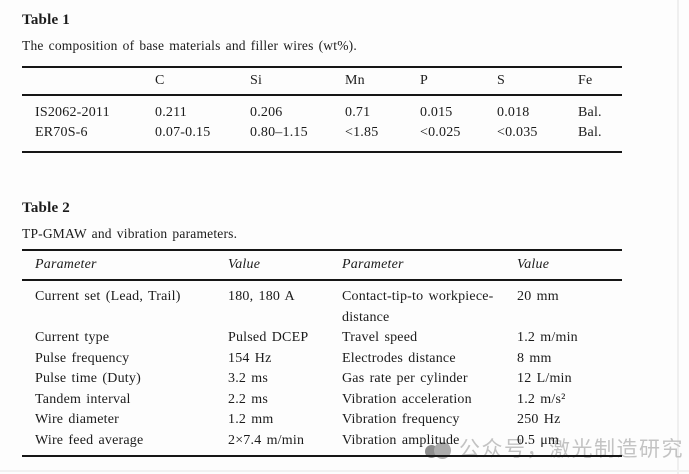 The width and height of the screenshot is (689, 474). Describe the element at coordinates (82, 358) in the screenshot. I see `parameter-cell: Pulse frequency` at that location.